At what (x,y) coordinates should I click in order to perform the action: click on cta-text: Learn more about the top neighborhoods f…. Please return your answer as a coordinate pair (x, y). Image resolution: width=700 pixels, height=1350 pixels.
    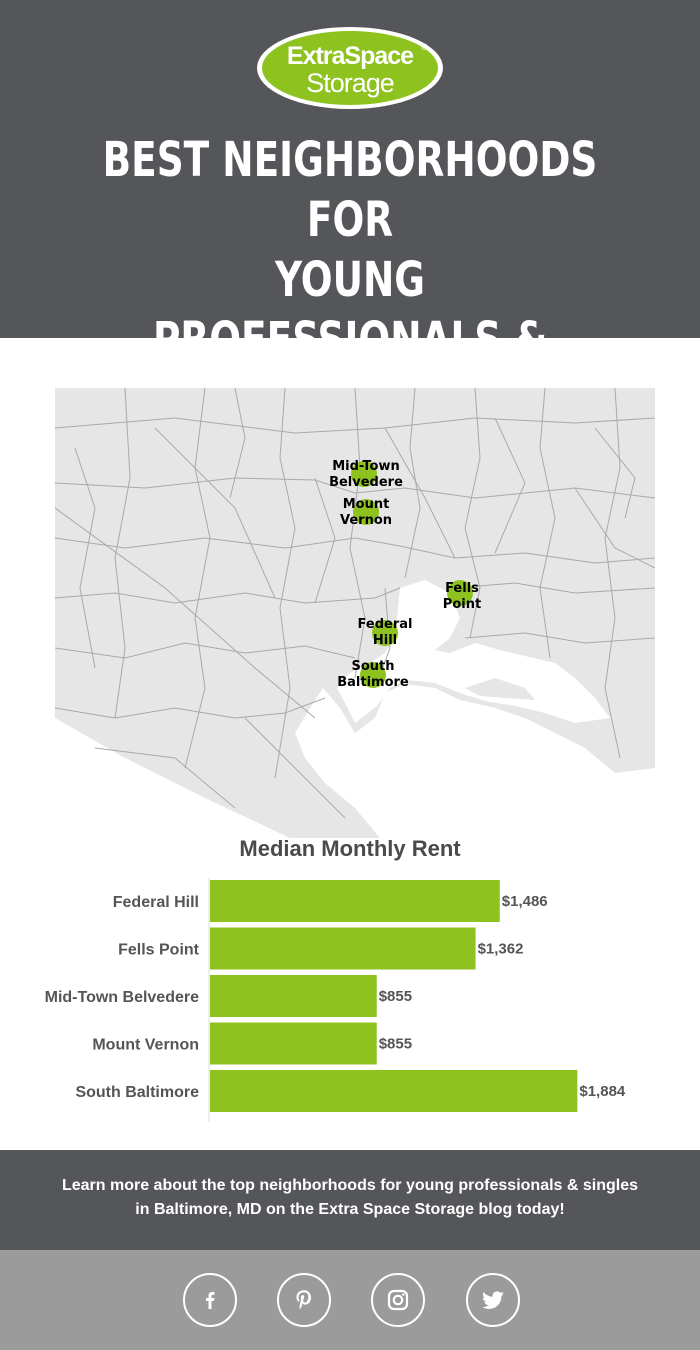
    Looking at the image, I should click on (350, 1197).